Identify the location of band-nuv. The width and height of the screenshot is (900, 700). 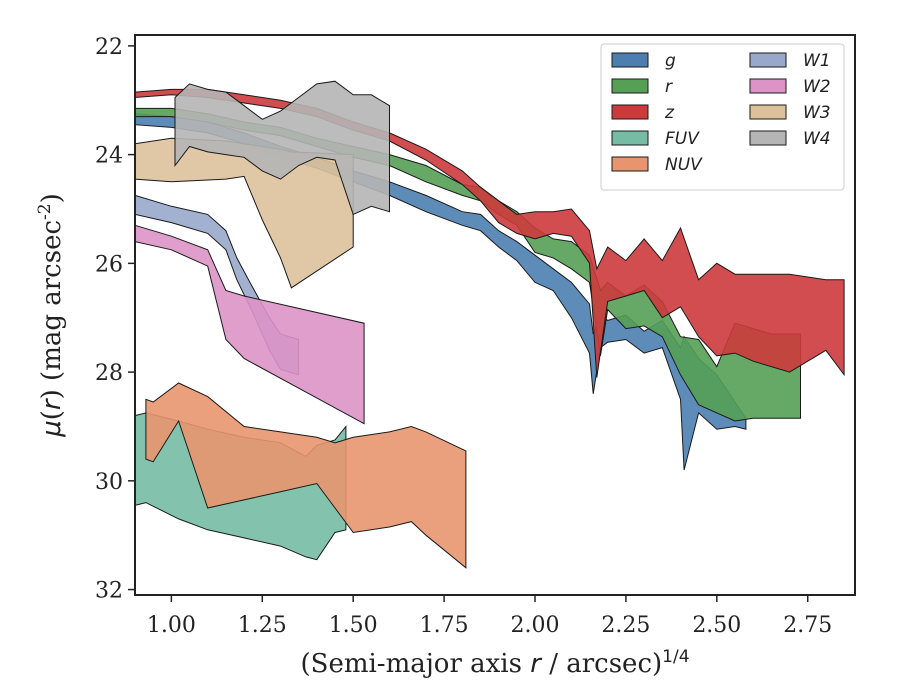
(306, 475).